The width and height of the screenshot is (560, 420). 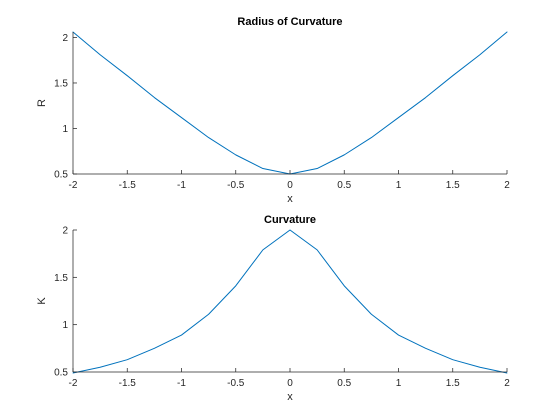 I want to click on chart-title: Radius of Curvature, so click(x=289, y=22).